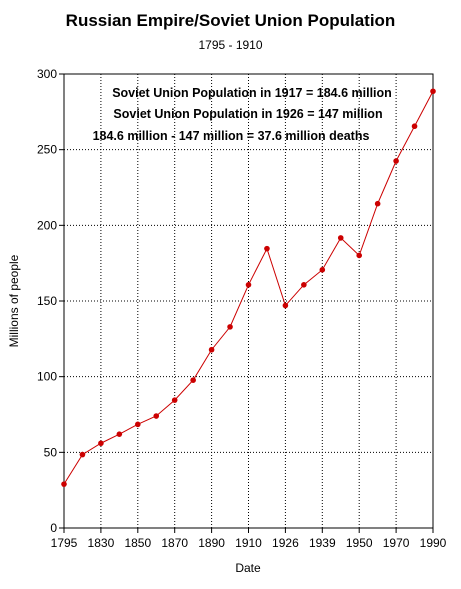 The height and width of the screenshot is (589, 461). Describe the element at coordinates (248, 568) in the screenshot. I see `x-axis-title: Date` at that location.